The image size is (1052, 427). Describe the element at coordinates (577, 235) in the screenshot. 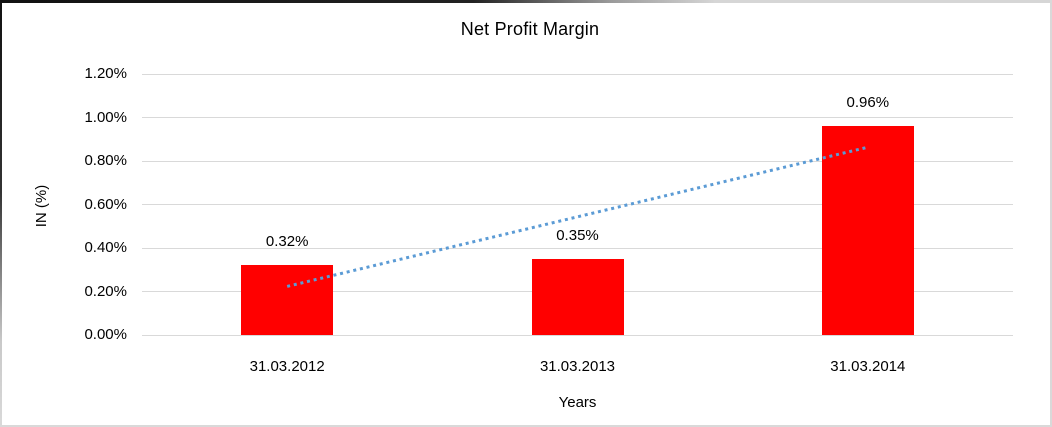

I see `bar-value-label: 0.35%` at that location.